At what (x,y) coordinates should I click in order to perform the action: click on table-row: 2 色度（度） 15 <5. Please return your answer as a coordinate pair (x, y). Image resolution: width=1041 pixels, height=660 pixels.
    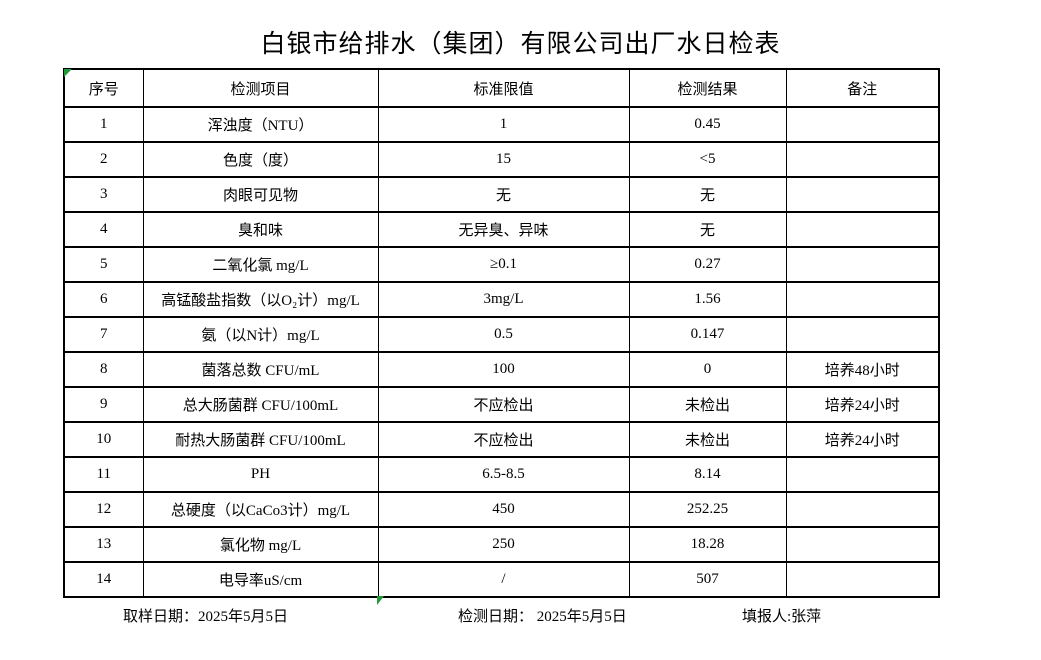
    Looking at the image, I should click on (501, 159).